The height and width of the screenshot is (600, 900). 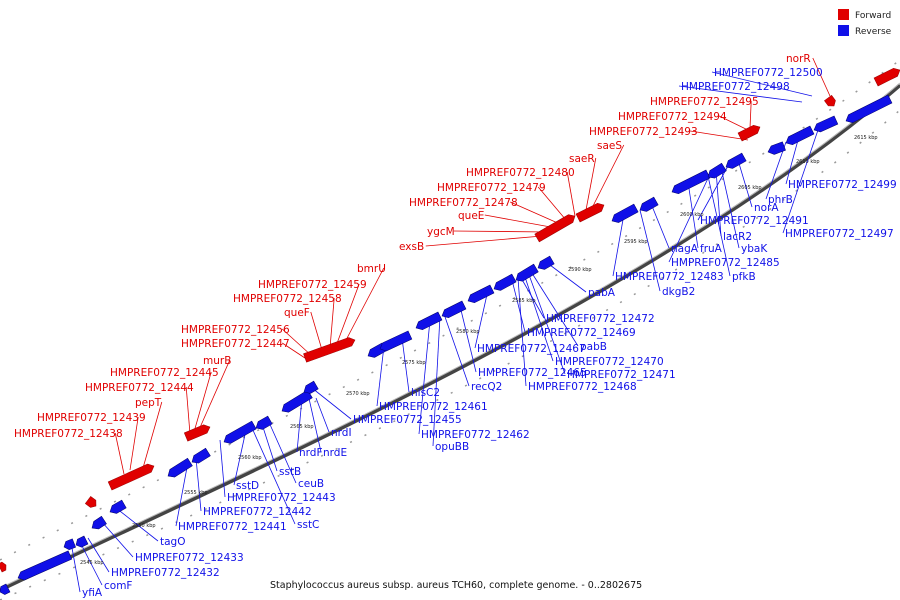 What do you see at coordinates (463, 203) in the screenshot?
I see `forward-label-hmpref0772-12478: HMPREF0772_12478` at bounding box center [463, 203].